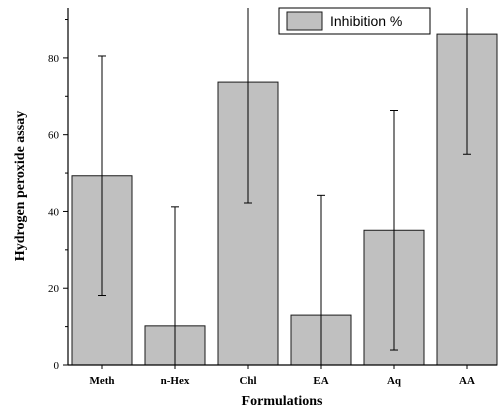  I want to click on y-tick-label: 80, so click(54, 59).